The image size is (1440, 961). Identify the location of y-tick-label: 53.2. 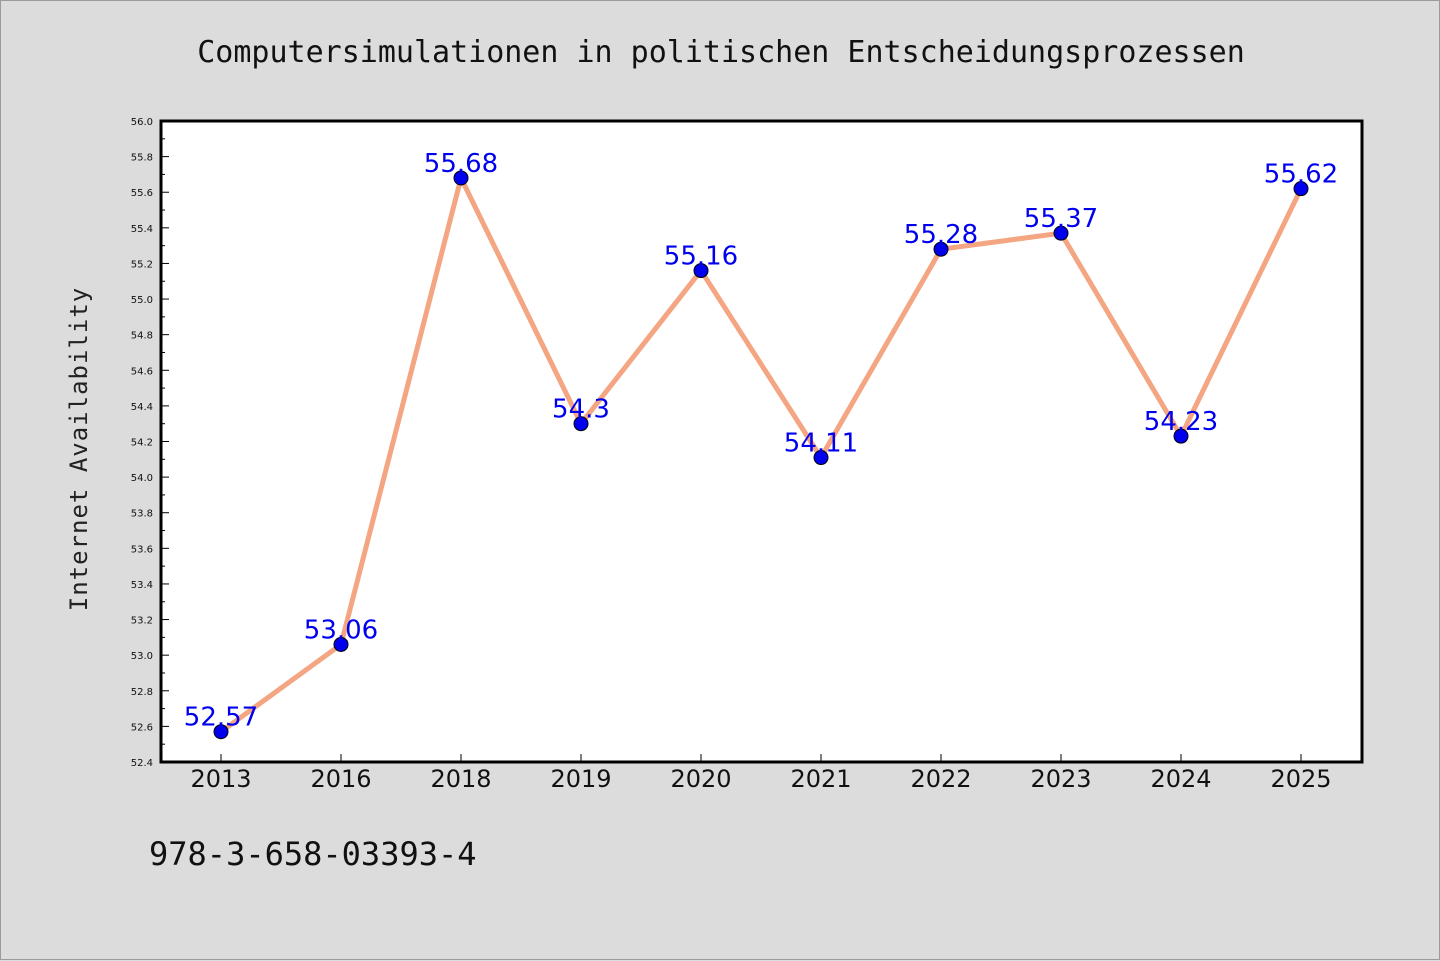
(142, 621).